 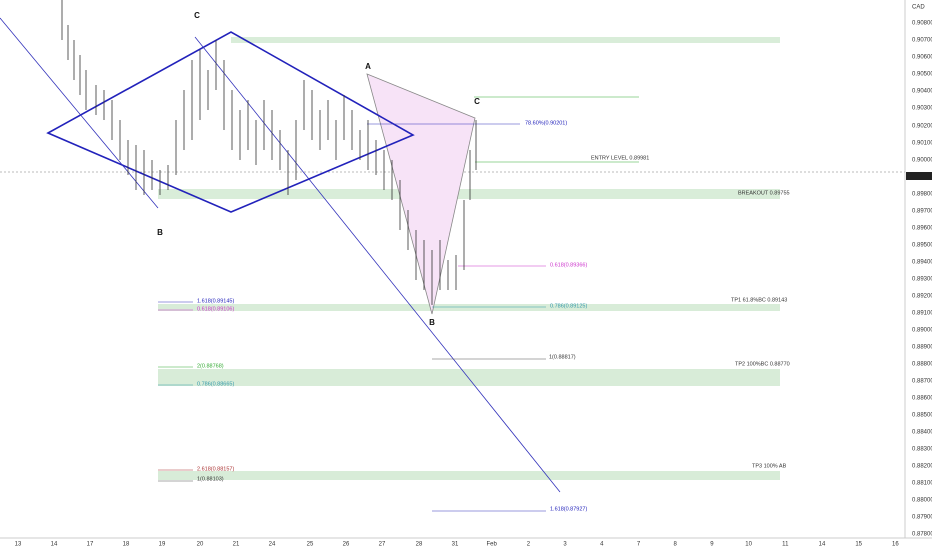 What do you see at coordinates (769, 466) in the screenshot?
I see `annotation: TP3 100% AB` at bounding box center [769, 466].